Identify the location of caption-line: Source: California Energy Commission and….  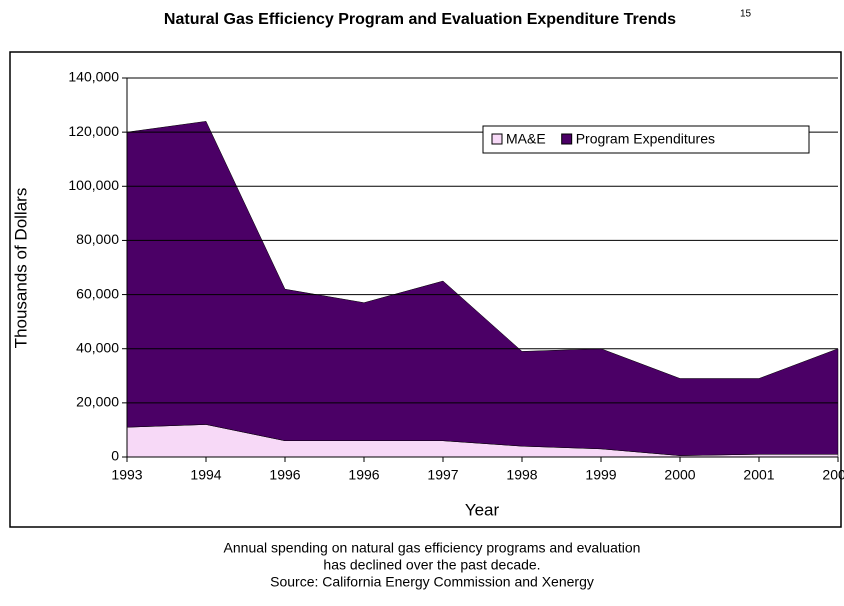
(432, 582).